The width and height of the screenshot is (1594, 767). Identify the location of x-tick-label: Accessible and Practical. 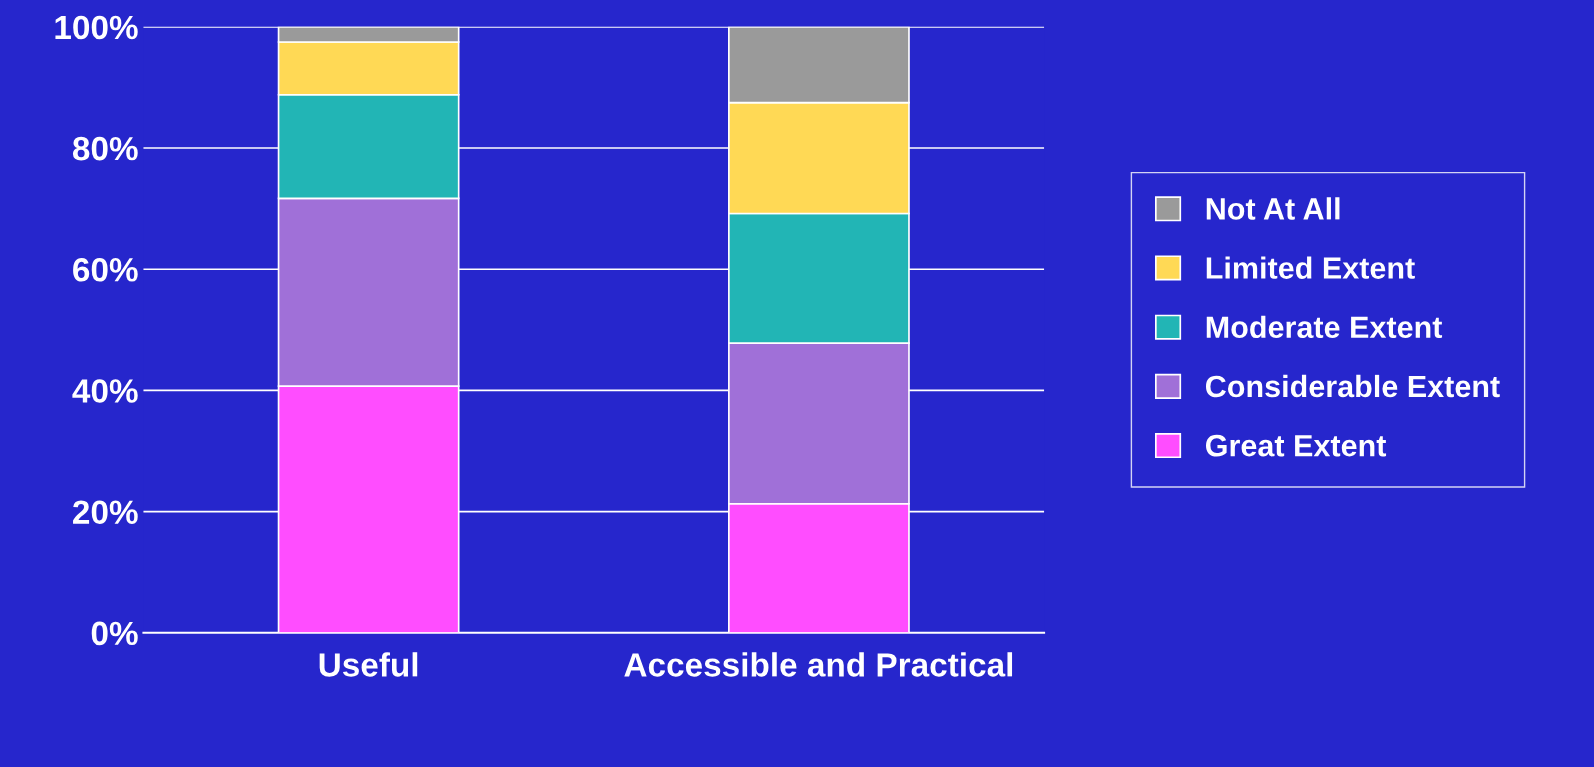
(818, 664).